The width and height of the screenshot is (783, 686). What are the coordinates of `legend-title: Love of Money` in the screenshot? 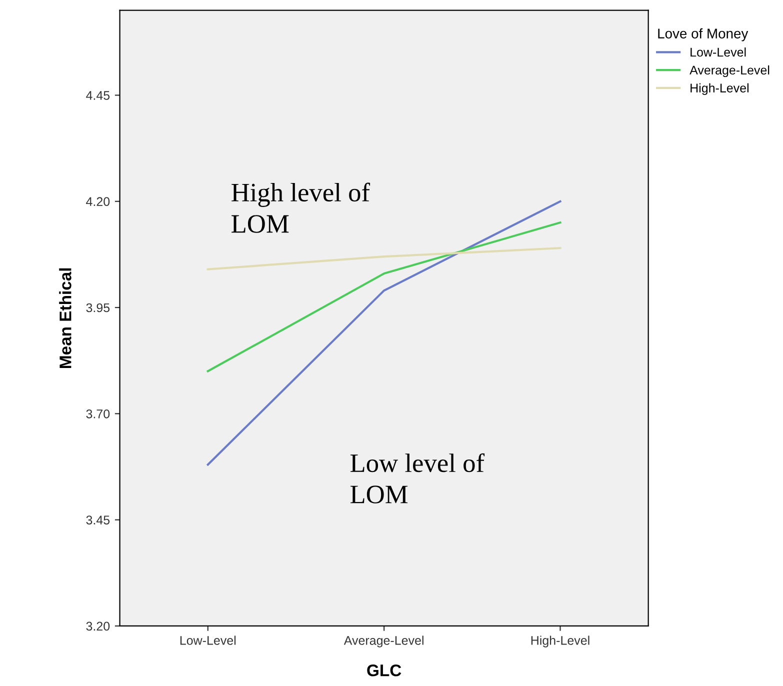 It's located at (703, 35).